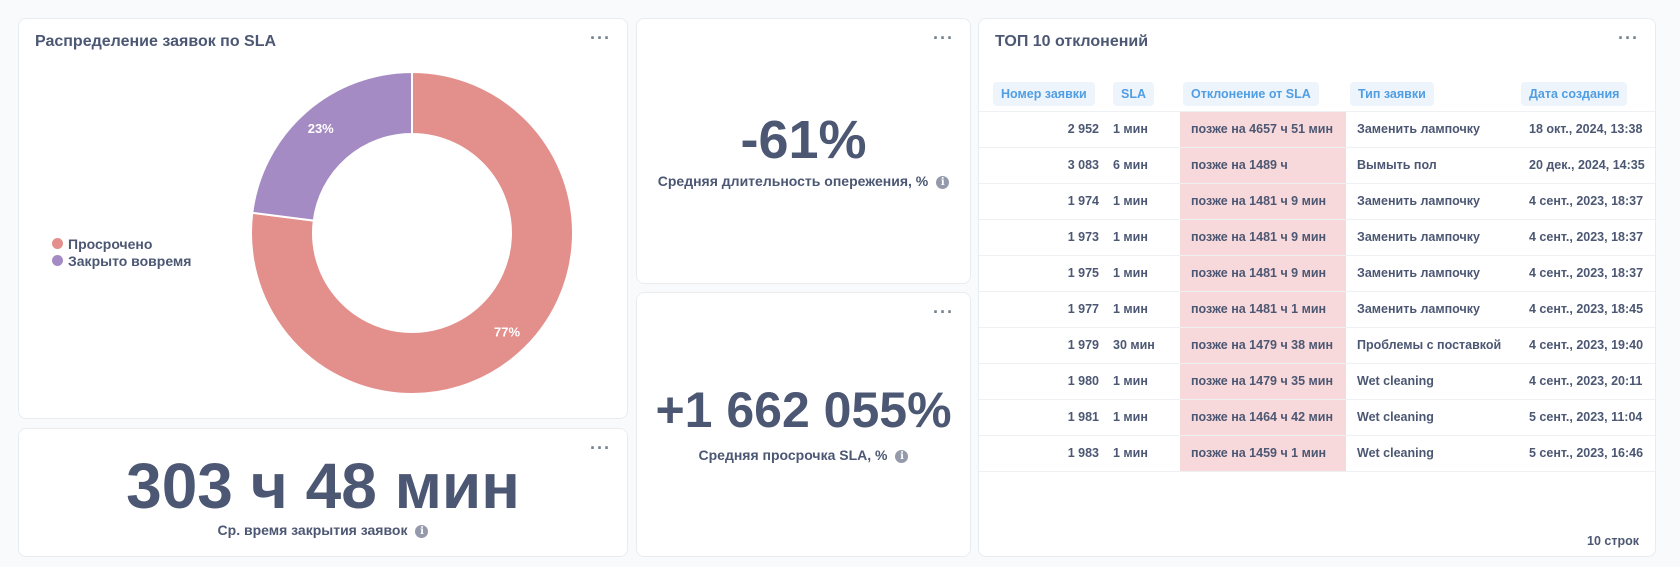 This screenshot has height=567, width=1680. I want to click on cell-deviation: позже на 1481 ч 1 мин, so click(1263, 308).